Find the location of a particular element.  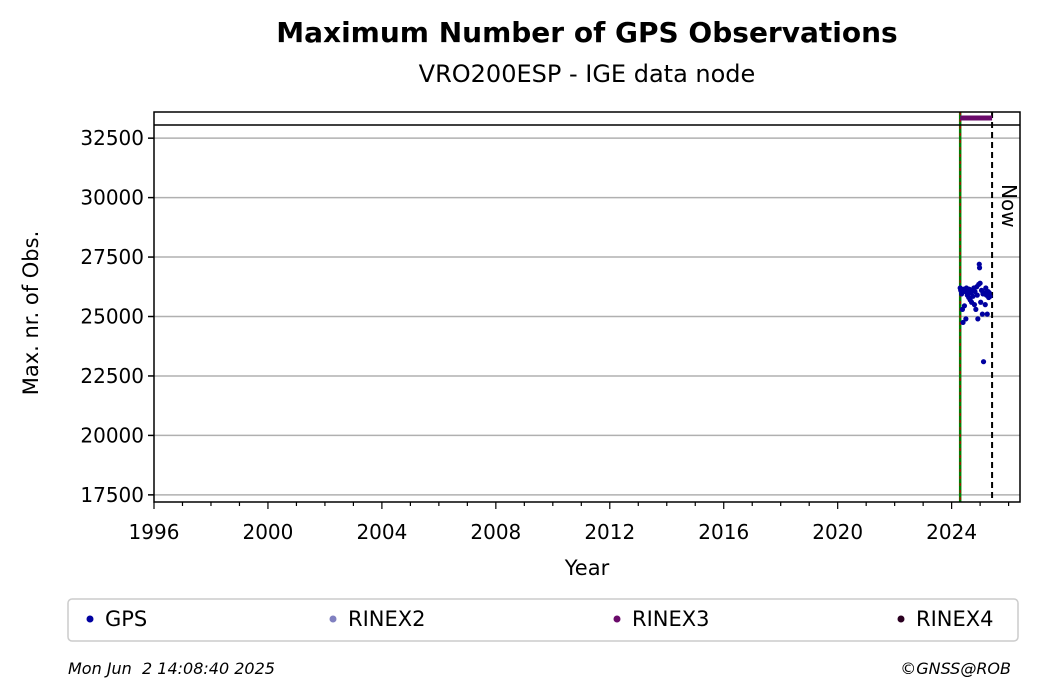

x-tick-label: 2024 is located at coordinates (951, 532).